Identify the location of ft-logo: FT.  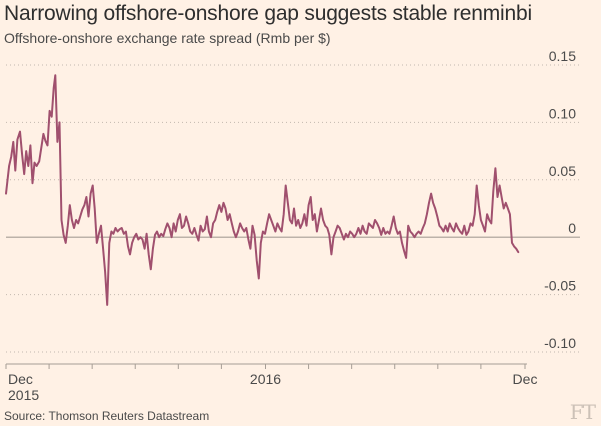
(582, 412).